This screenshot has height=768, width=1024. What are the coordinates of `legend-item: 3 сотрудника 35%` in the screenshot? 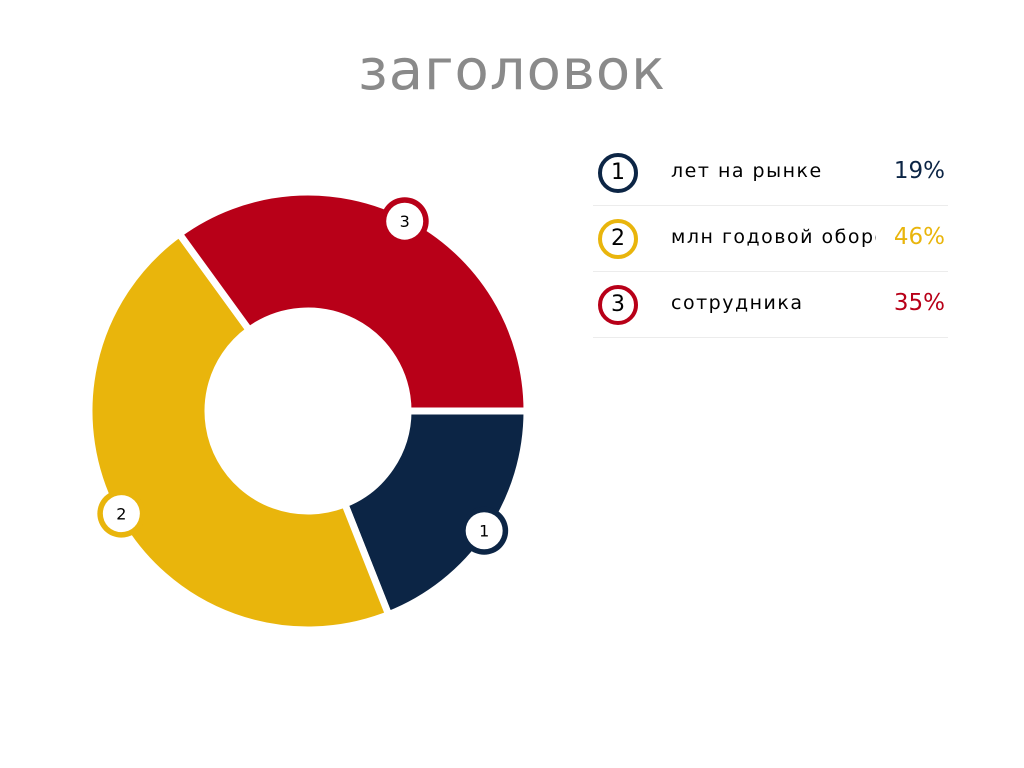 It's located at (770, 305).